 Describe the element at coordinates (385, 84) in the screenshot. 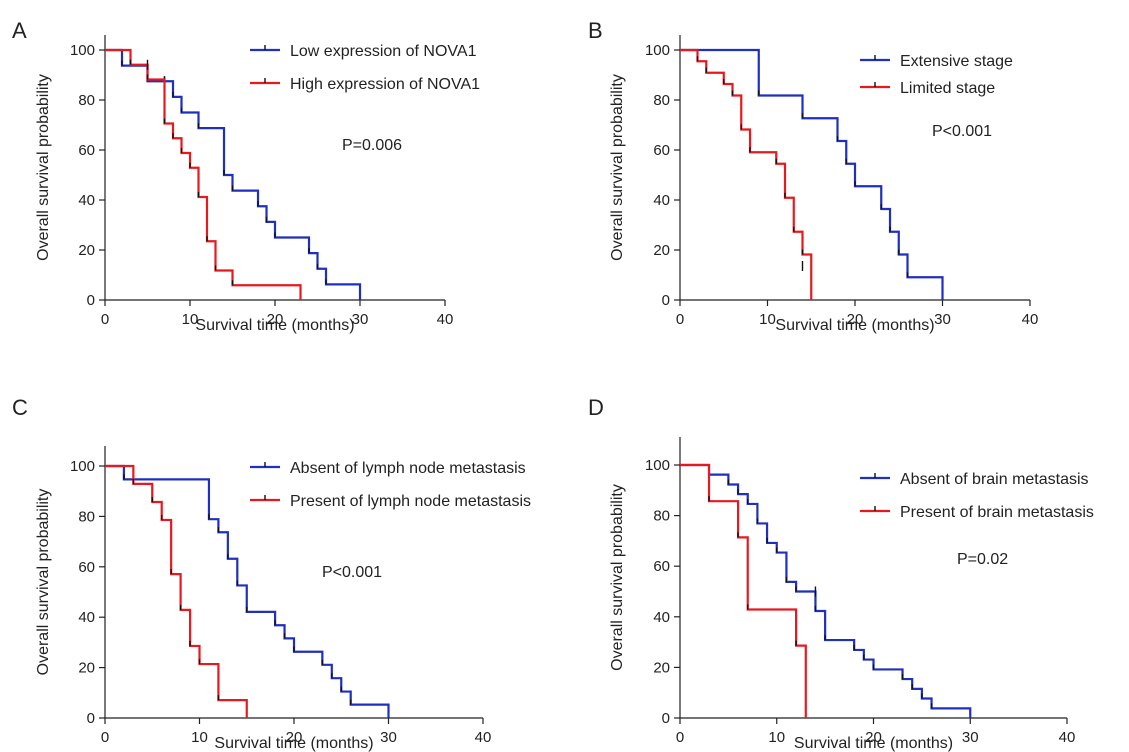

I see `legend-entry: High expression of NOVA1` at that location.